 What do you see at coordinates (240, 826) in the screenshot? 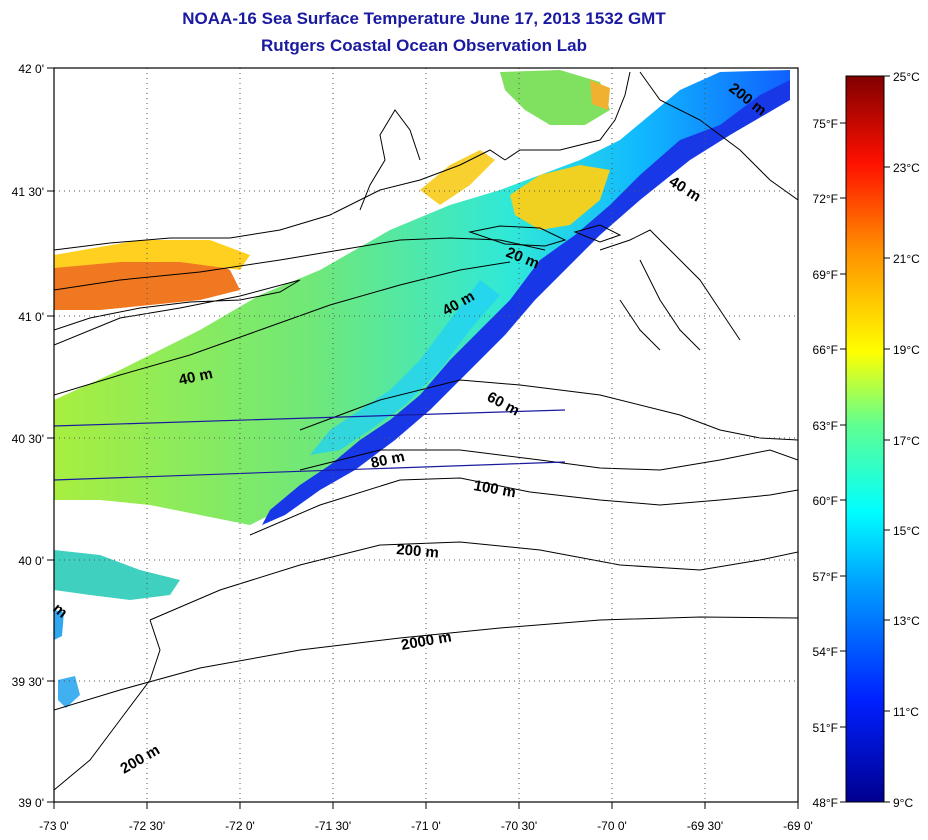
I see `lon-label-72-0: -72 0'` at bounding box center [240, 826].